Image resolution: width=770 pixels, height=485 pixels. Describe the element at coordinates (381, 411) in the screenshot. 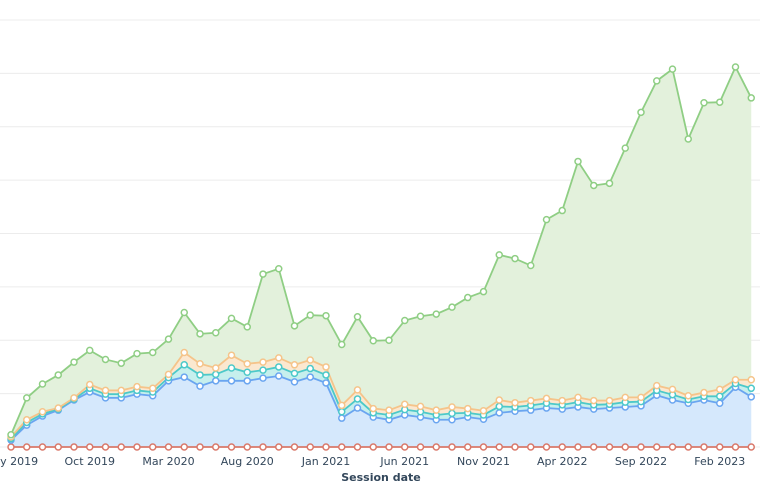

I see `area` at that location.